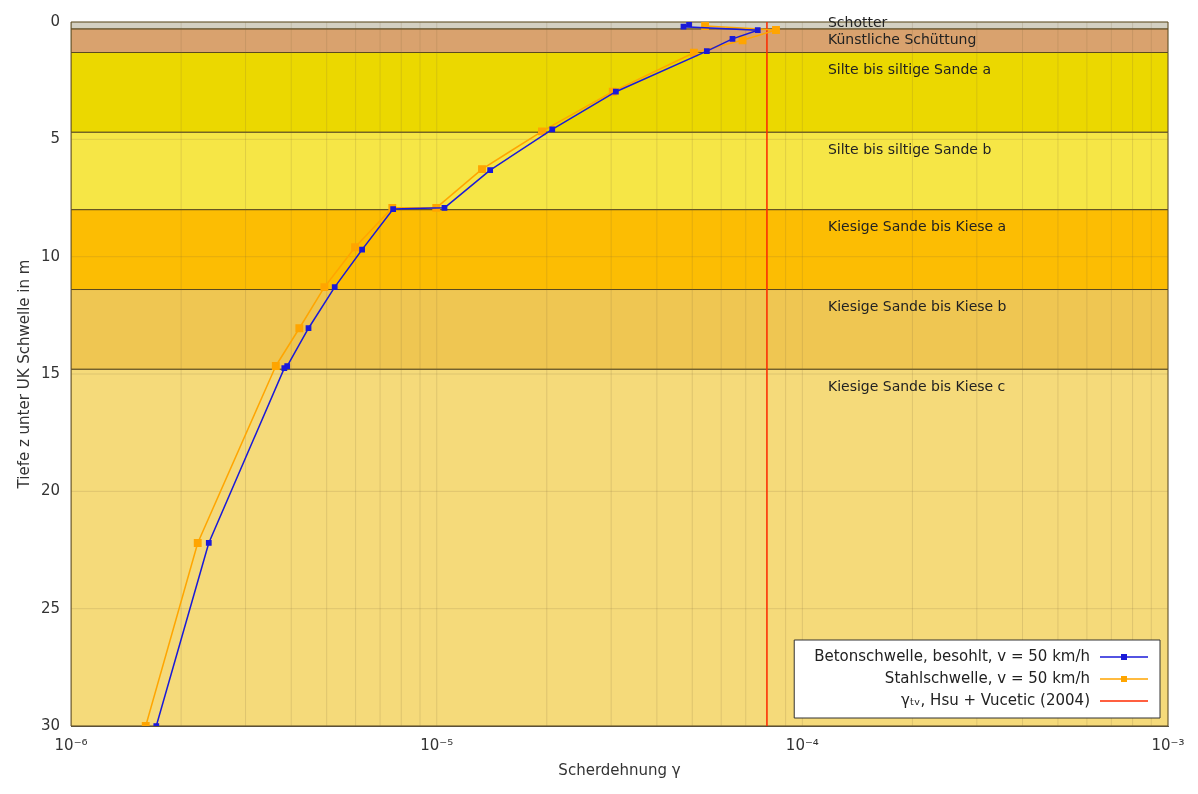 Image resolution: width=1198 pixels, height=794 pixels. I want to click on band-label: Kiesige Sande bis Kiese a, so click(917, 226).